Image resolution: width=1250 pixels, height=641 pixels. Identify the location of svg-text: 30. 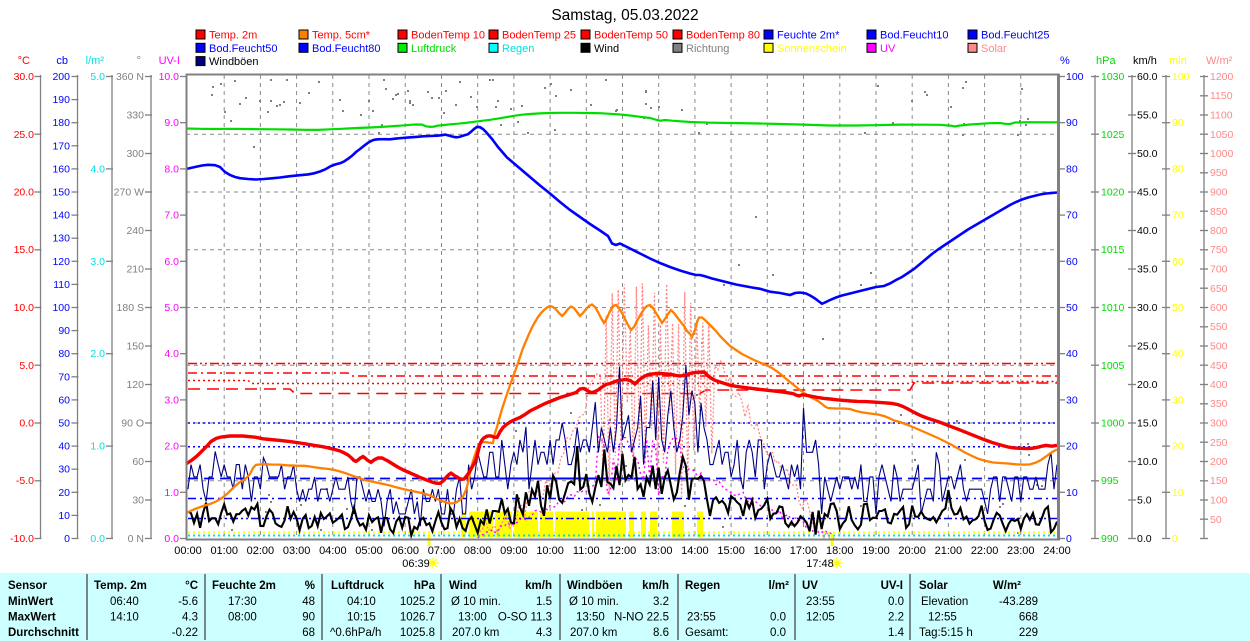
(64, 470).